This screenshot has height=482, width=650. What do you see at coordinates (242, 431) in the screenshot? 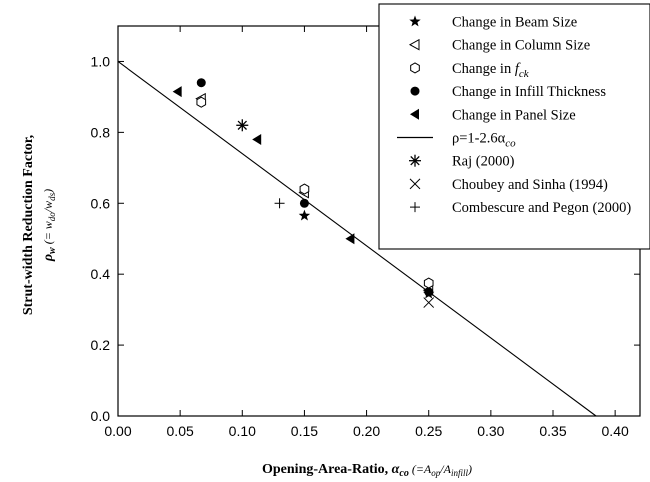
I see `x-tick-label: 0.10` at bounding box center [242, 431].